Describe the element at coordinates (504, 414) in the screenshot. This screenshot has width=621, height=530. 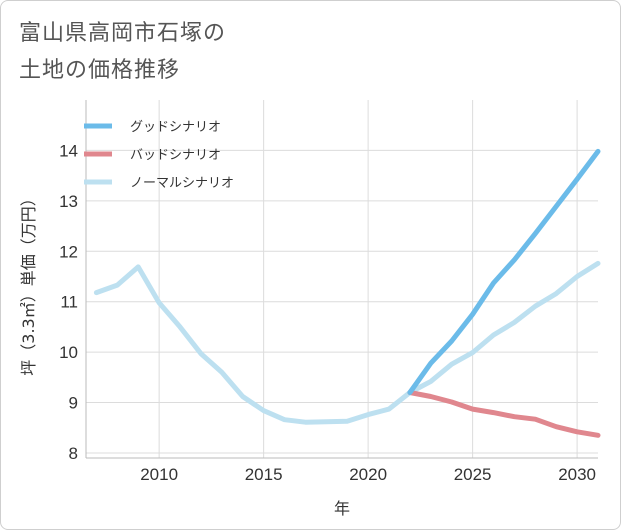
I see `series-line-bad` at that location.